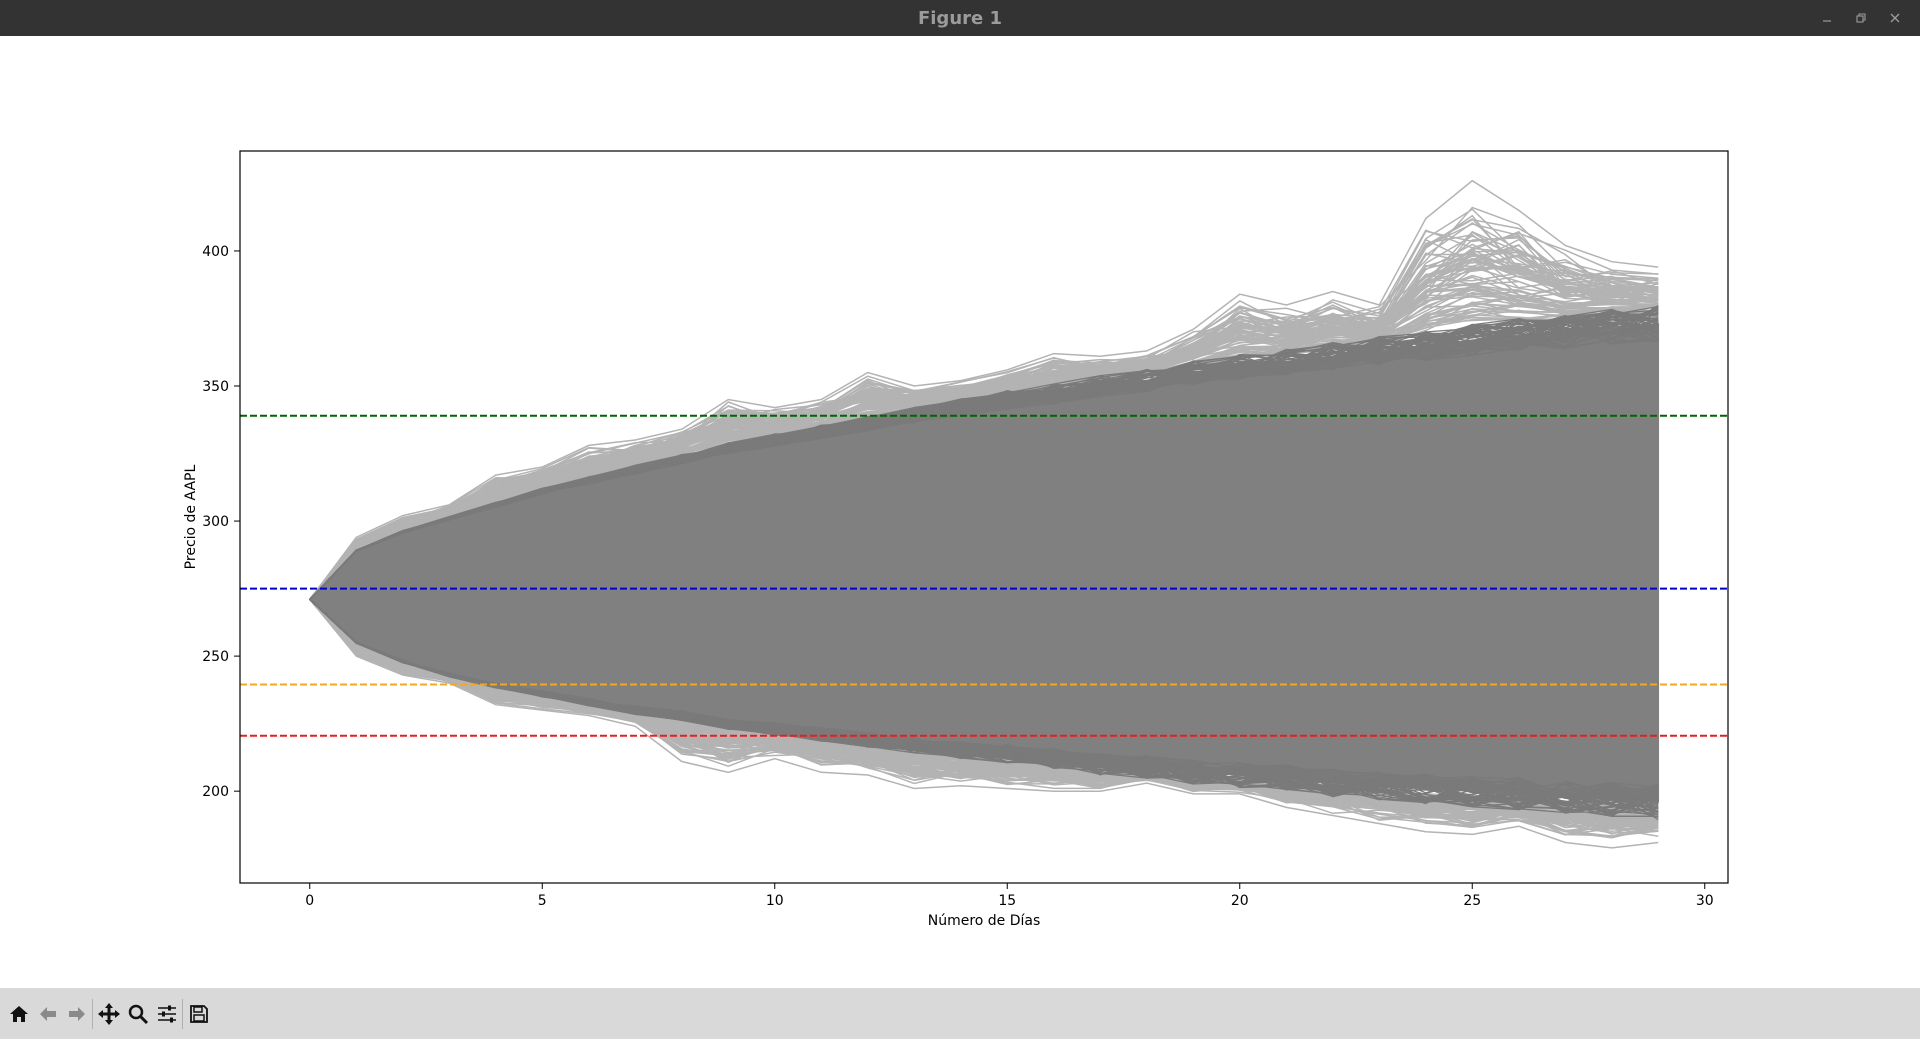  I want to click on close-icon, so click(1895, 18).